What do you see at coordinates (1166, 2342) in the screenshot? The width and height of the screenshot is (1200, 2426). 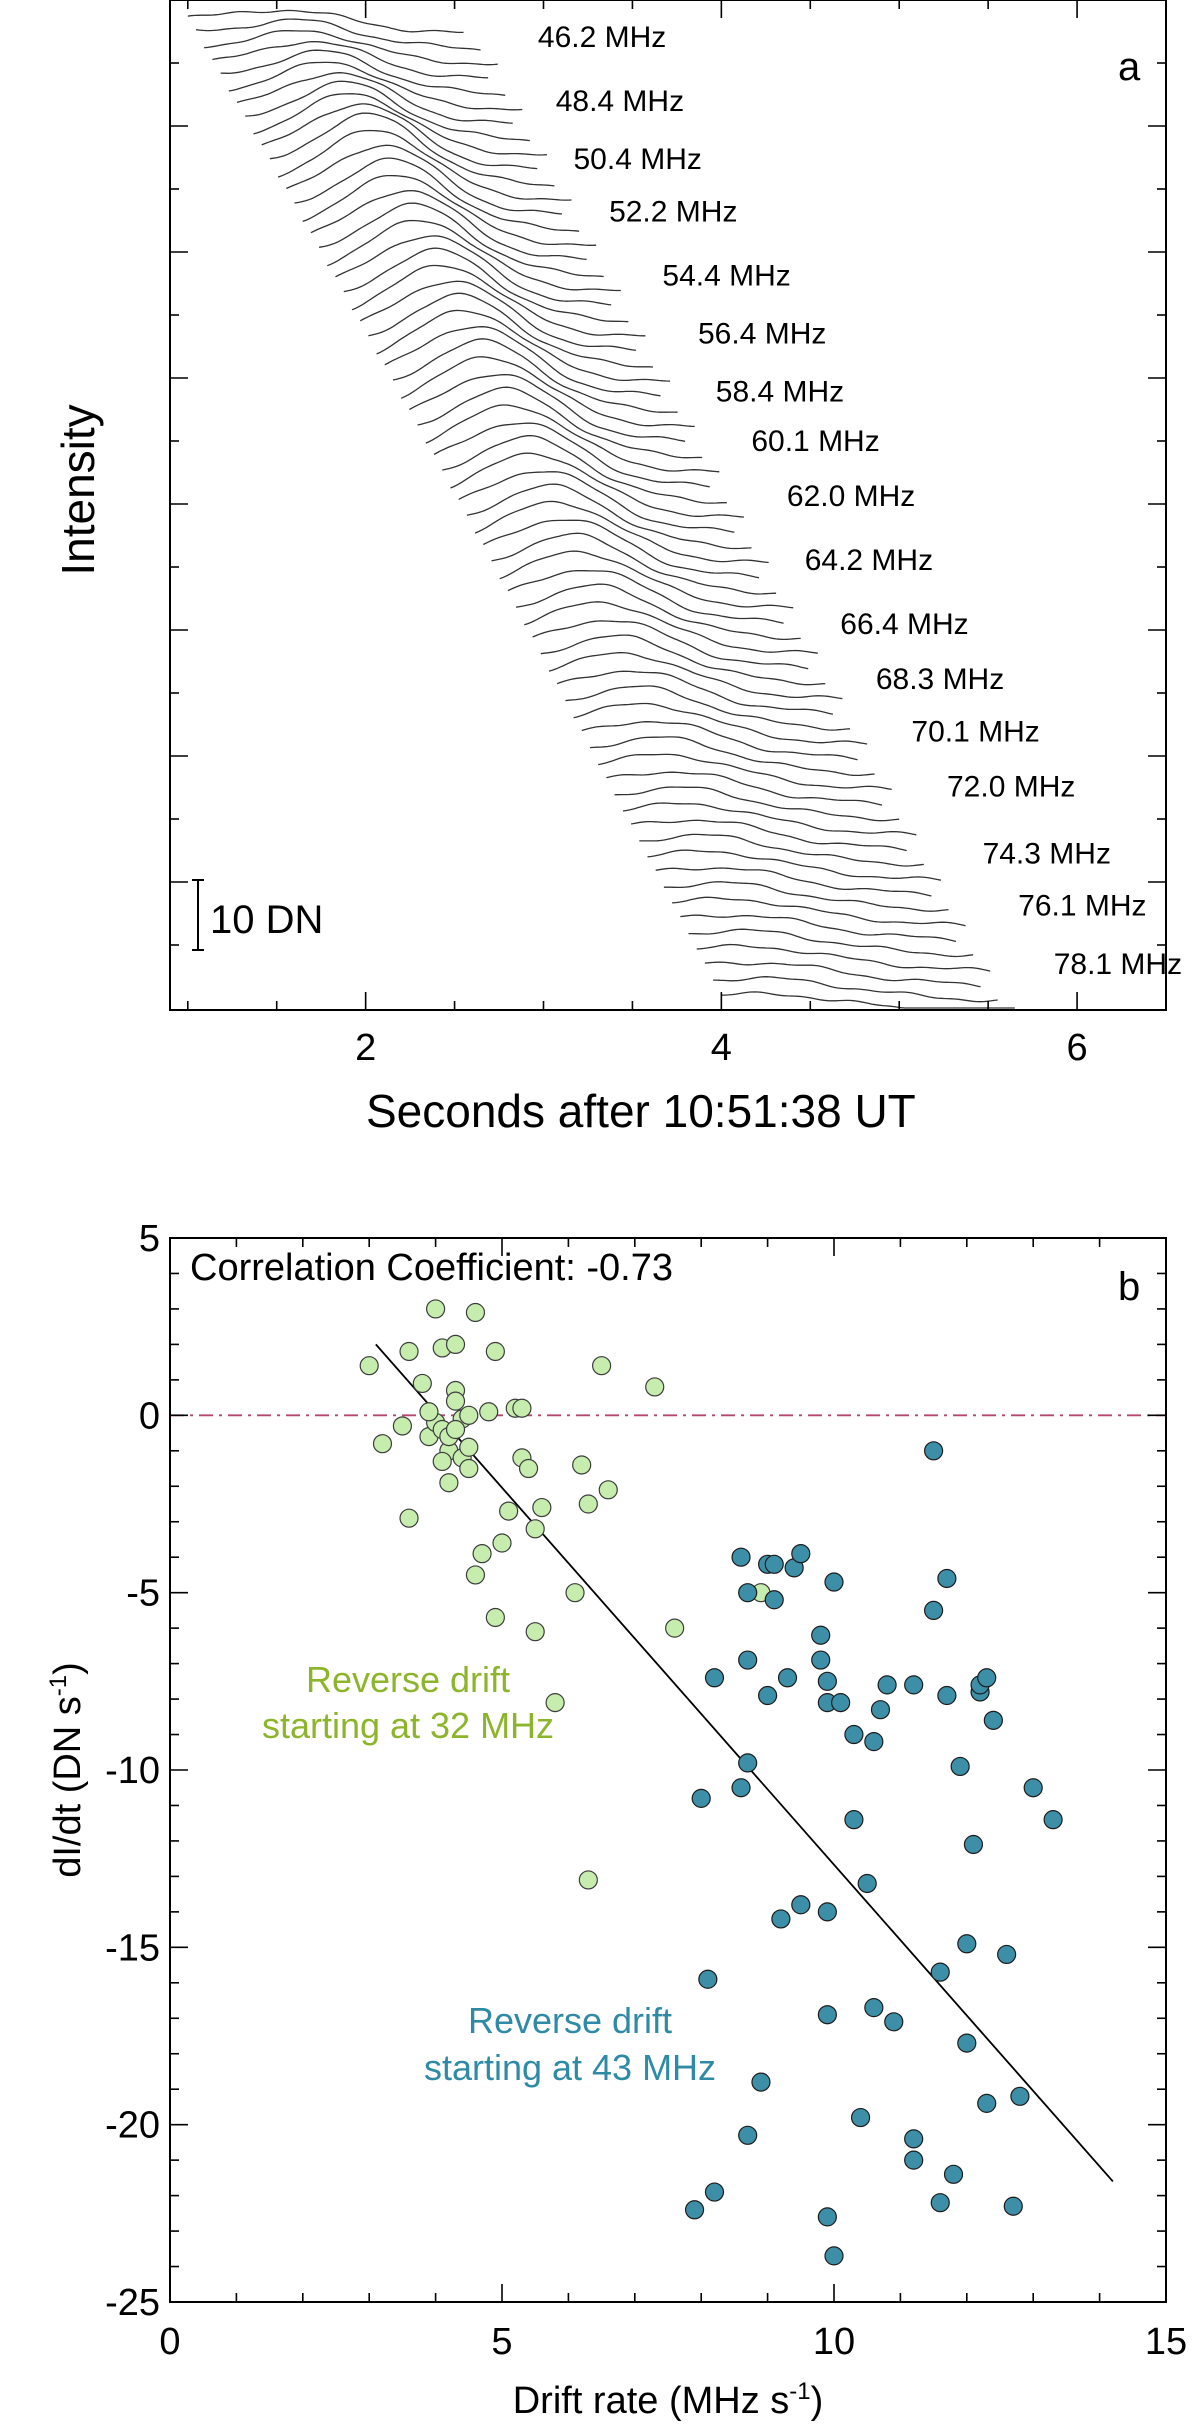 I see `panel-b-x-tick-label: 15` at bounding box center [1166, 2342].